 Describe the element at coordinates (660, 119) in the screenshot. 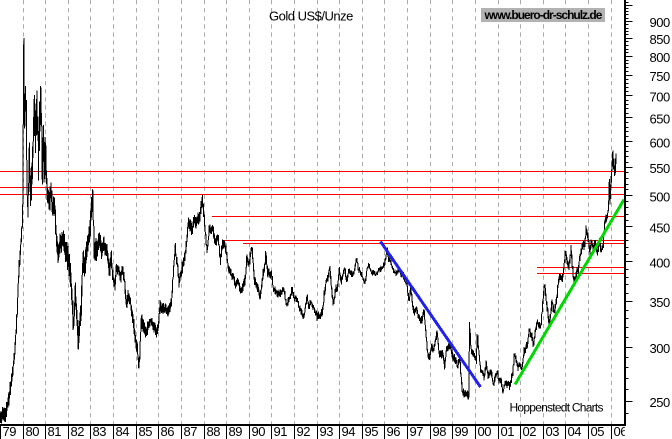

I see `svg-text: 650` at that location.